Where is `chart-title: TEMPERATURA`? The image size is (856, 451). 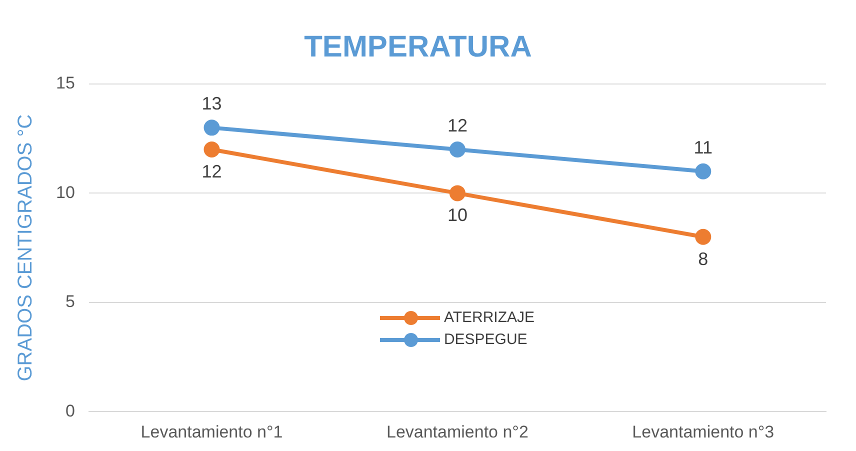
chart-title: TEMPERATURA is located at coordinates (418, 47).